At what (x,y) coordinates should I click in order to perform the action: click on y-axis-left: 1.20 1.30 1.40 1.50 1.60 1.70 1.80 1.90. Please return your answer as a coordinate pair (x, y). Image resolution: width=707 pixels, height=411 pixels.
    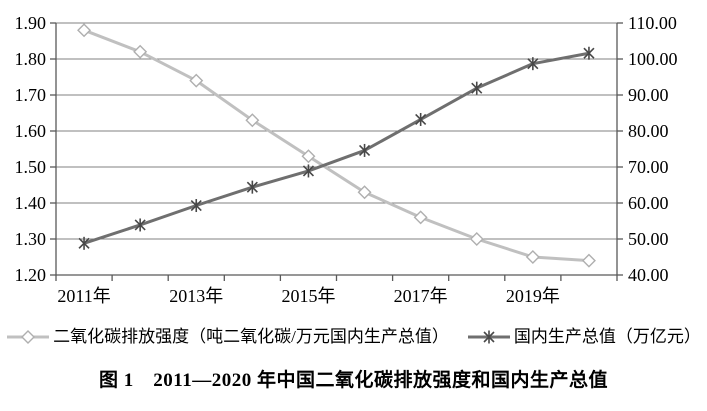
    Looking at the image, I should click on (35, 149).